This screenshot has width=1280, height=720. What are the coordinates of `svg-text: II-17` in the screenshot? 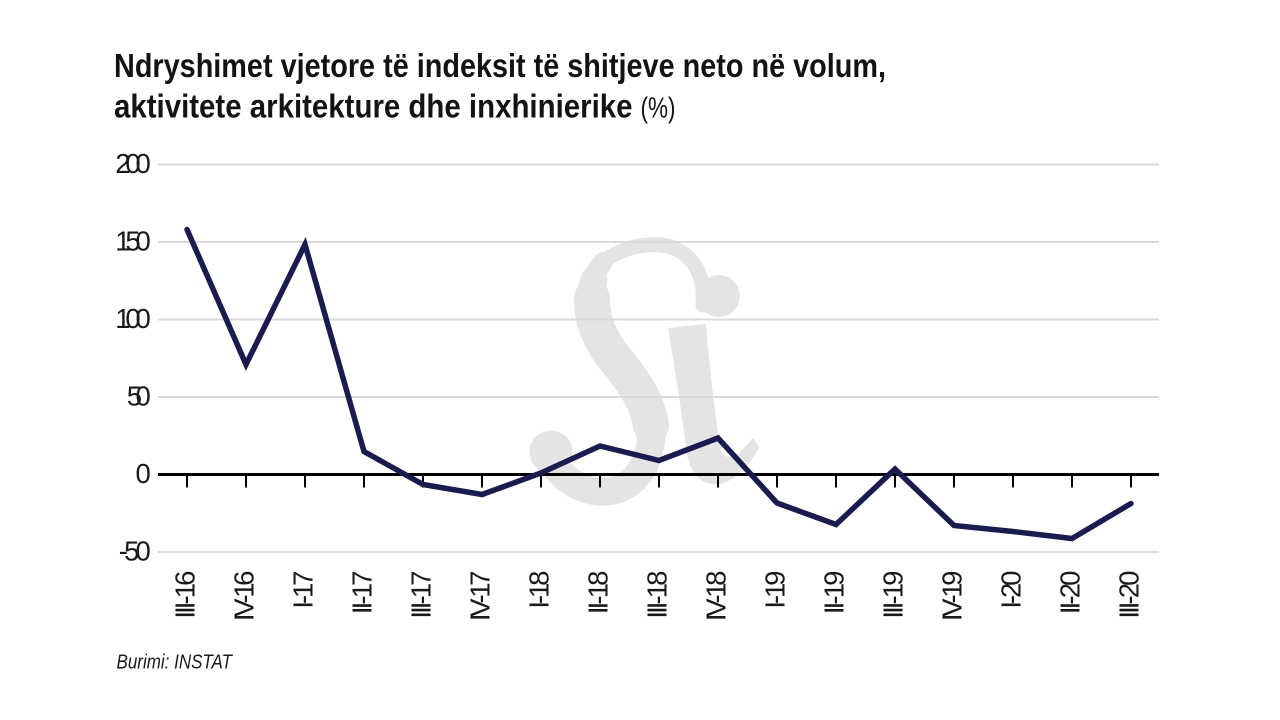 It's located at (362, 593).